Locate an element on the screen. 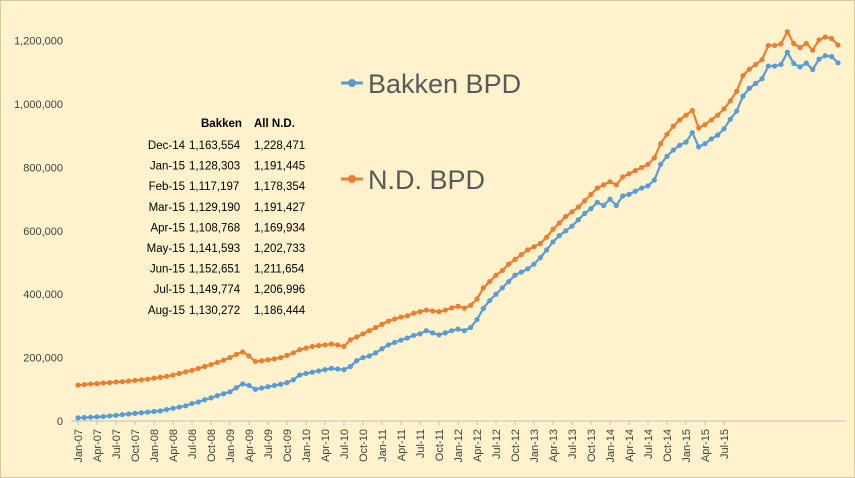 This screenshot has width=855, height=478. legend-label: N.D. BPD is located at coordinates (426, 180).